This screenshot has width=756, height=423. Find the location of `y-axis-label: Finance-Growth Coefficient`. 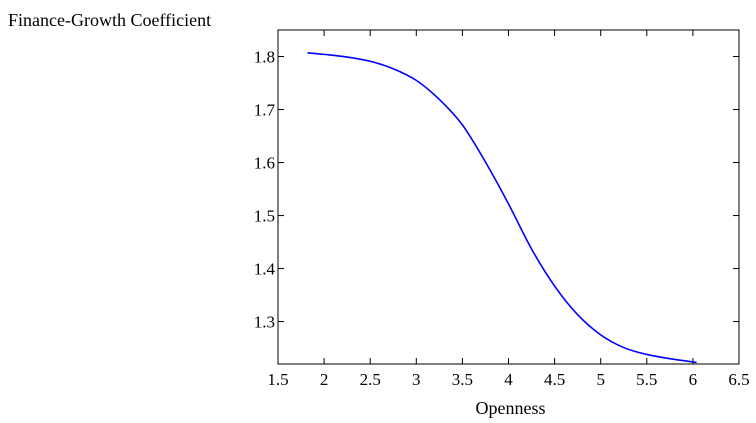

y-axis-label: Finance-Growth Coefficient is located at coordinates (109, 20).